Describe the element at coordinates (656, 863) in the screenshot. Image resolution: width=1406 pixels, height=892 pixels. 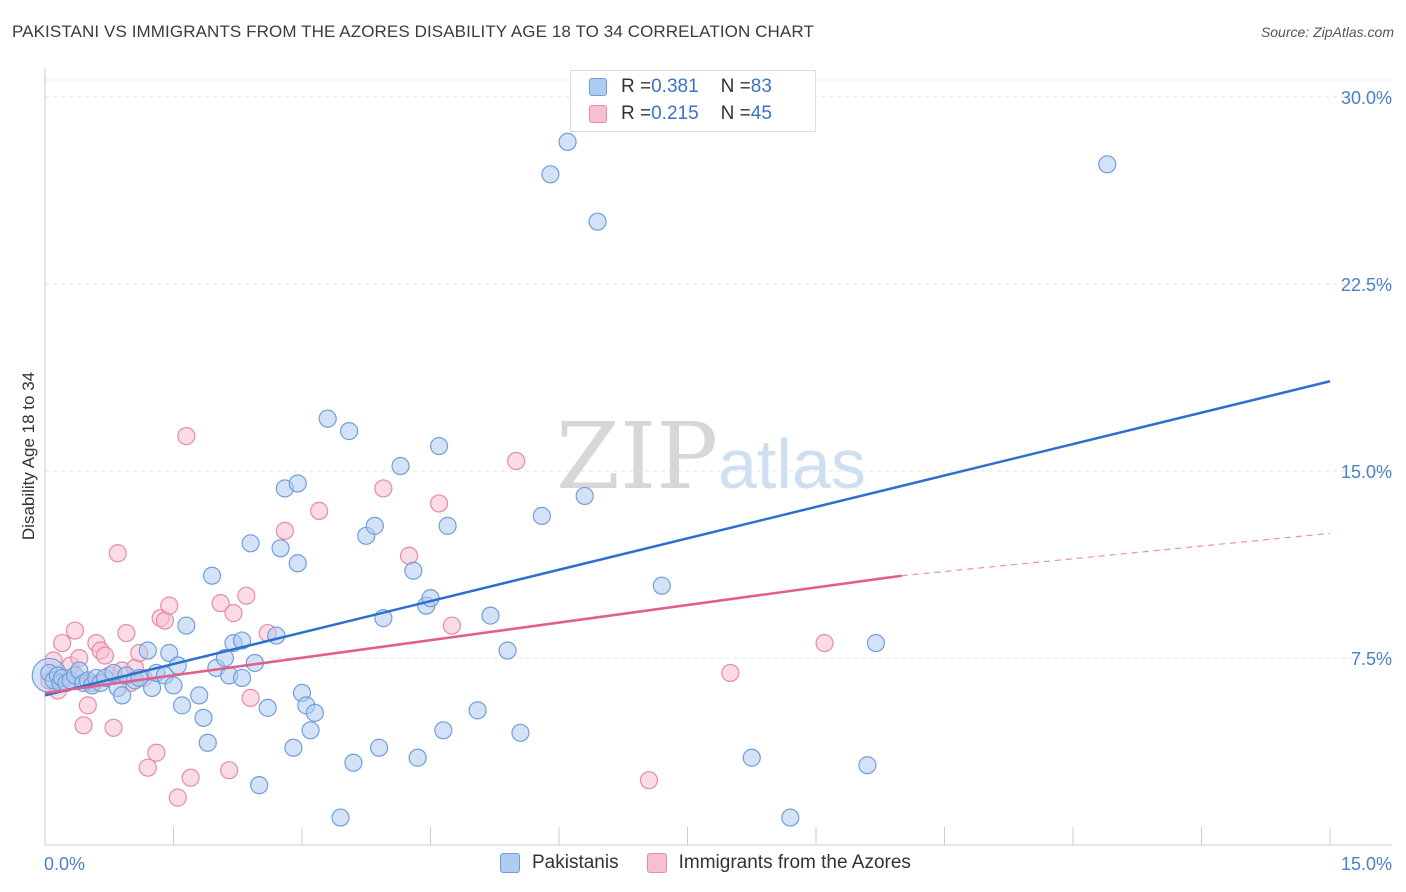
I see `azores-legend-swatch` at that location.